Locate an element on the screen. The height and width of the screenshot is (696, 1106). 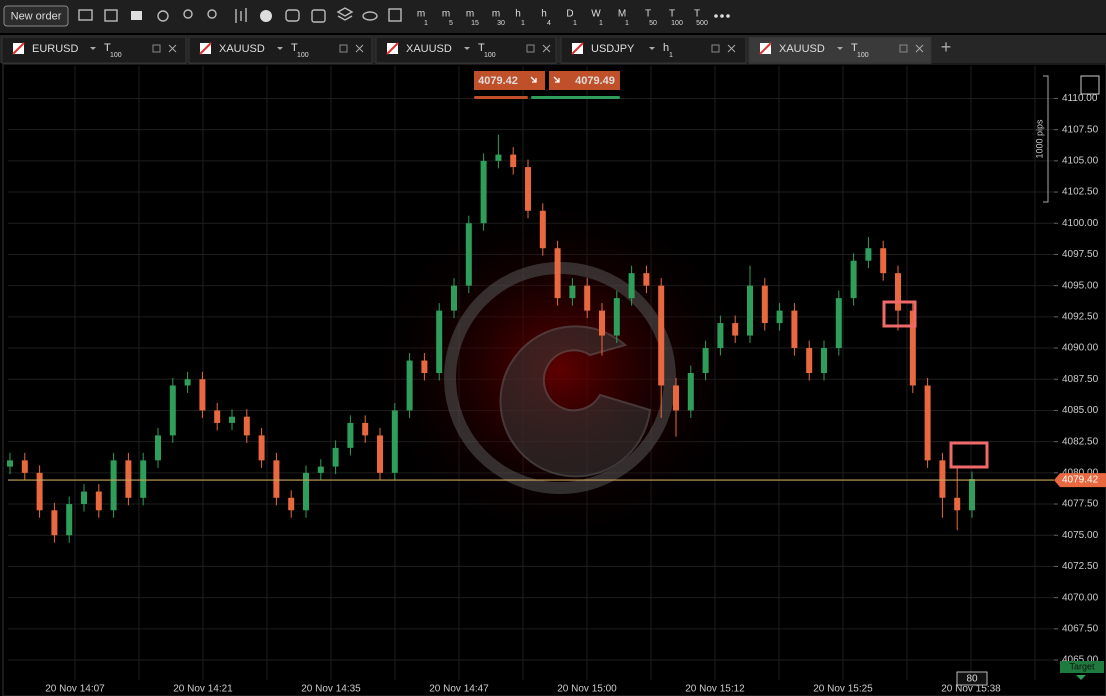
buy-arrow is located at coordinates (556, 79).